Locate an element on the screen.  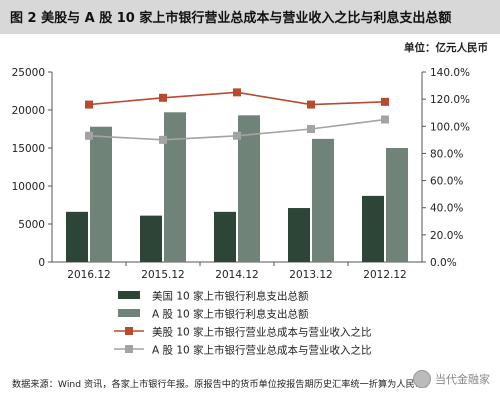
y-left-tick-label: 0 is located at coordinates (41, 263).